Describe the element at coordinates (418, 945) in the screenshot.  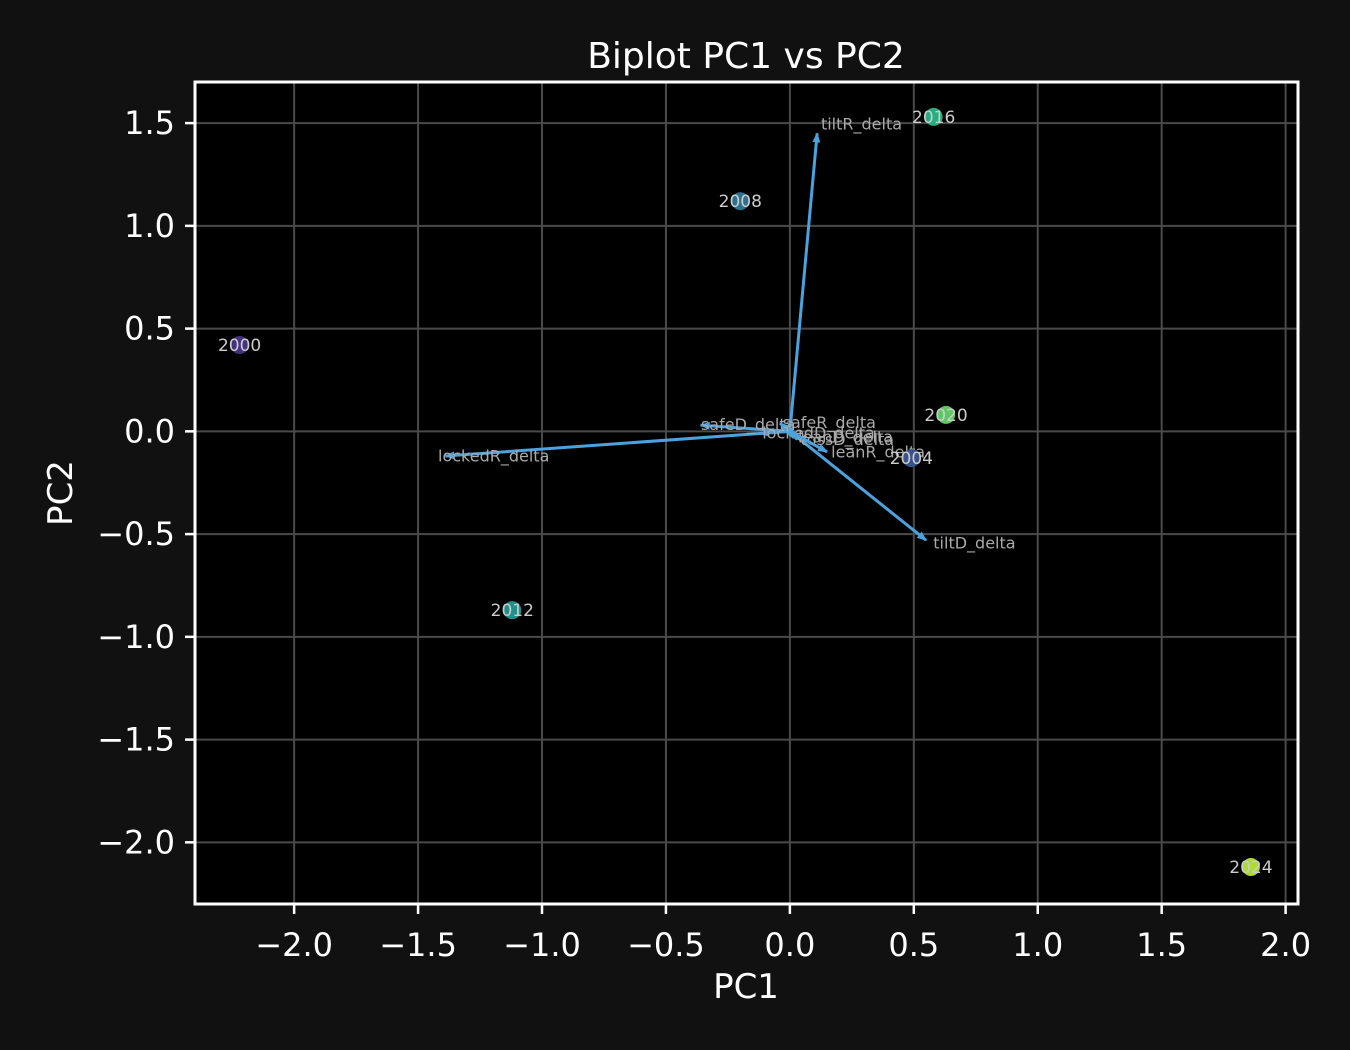
I see `x-tick-label: −1.5` at that location.